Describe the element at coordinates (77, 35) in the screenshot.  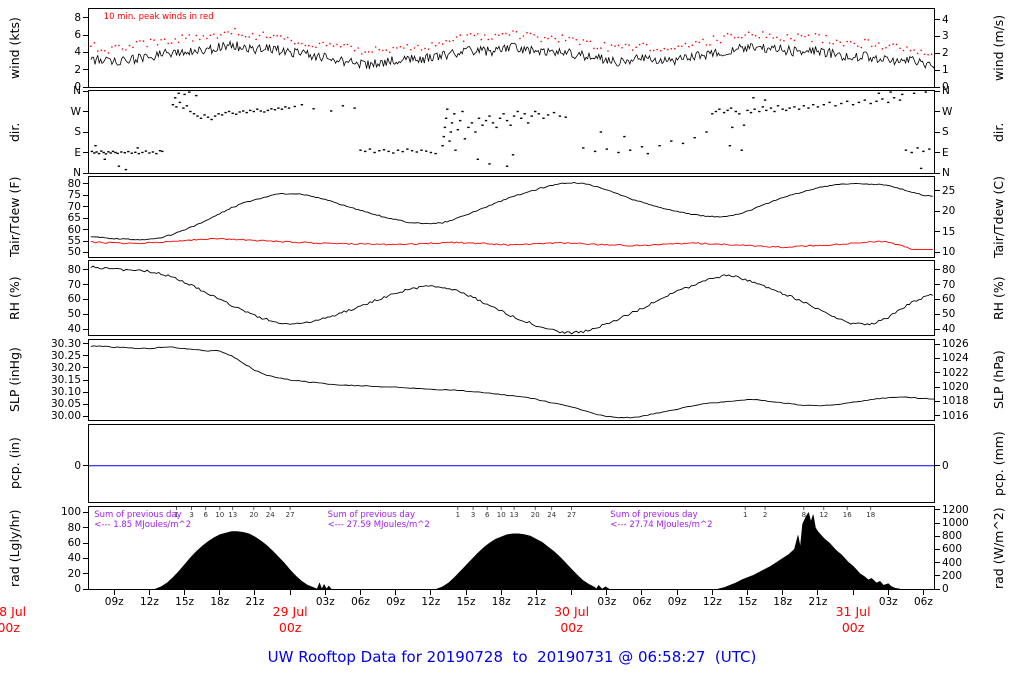
I see `wind-left-tick-label: 6` at that location.